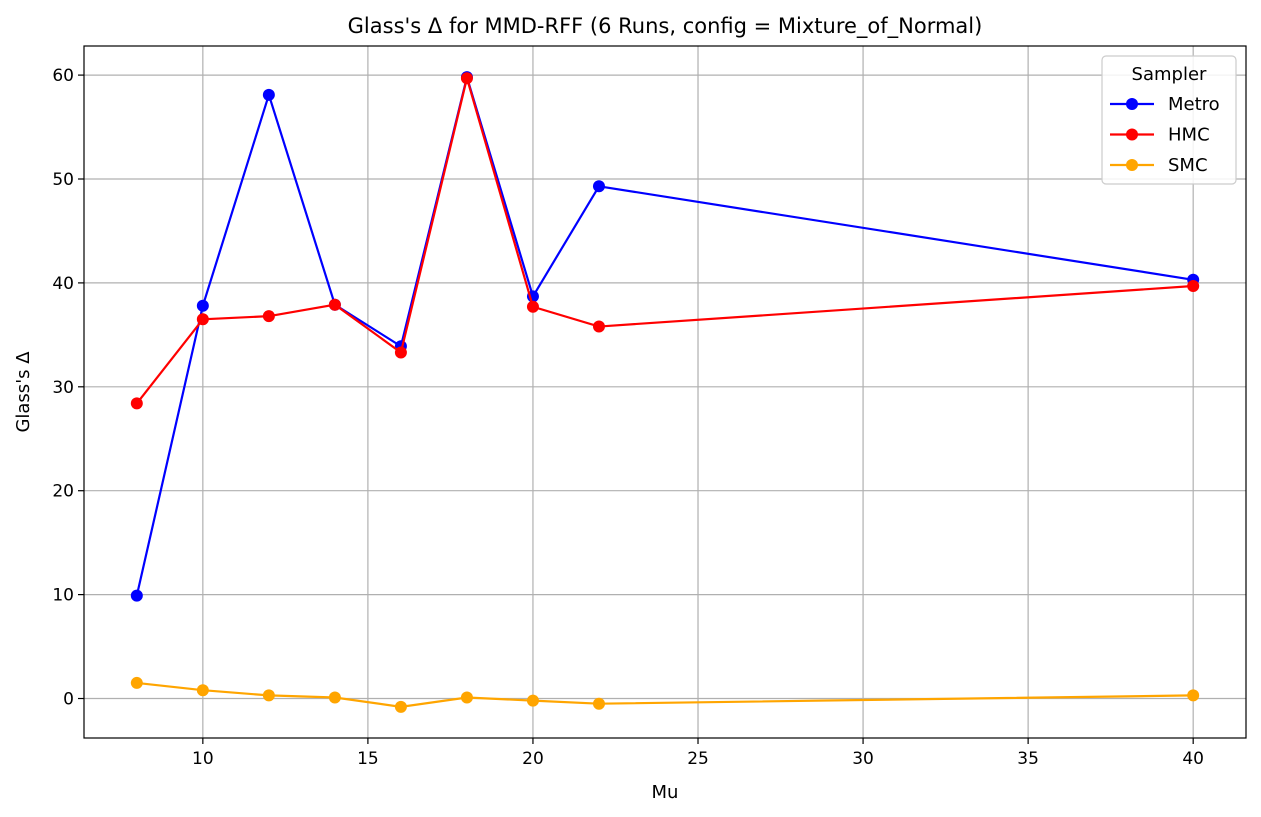  Describe the element at coordinates (1188, 165) in the screenshot. I see `legend-label-smc: SMC` at that location.